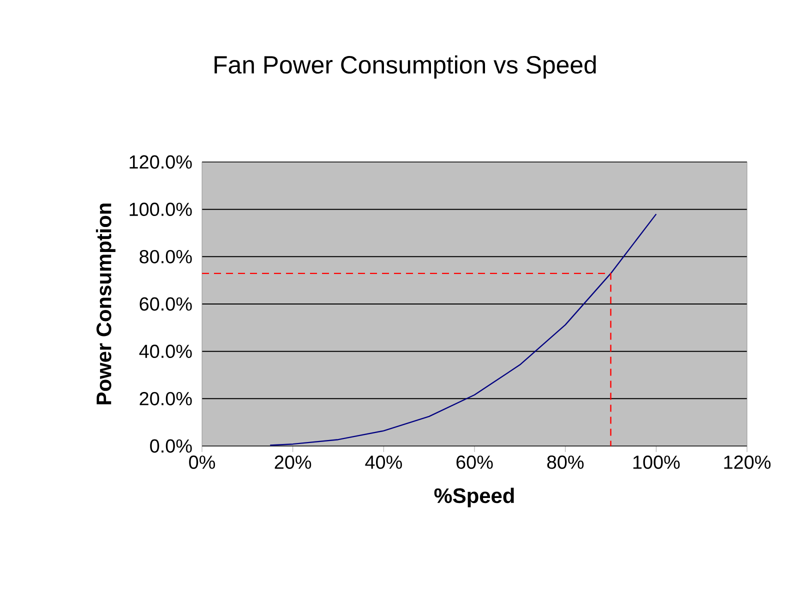  What do you see at coordinates (161, 209) in the screenshot?
I see `y-tick-label: 100.0%` at bounding box center [161, 209].